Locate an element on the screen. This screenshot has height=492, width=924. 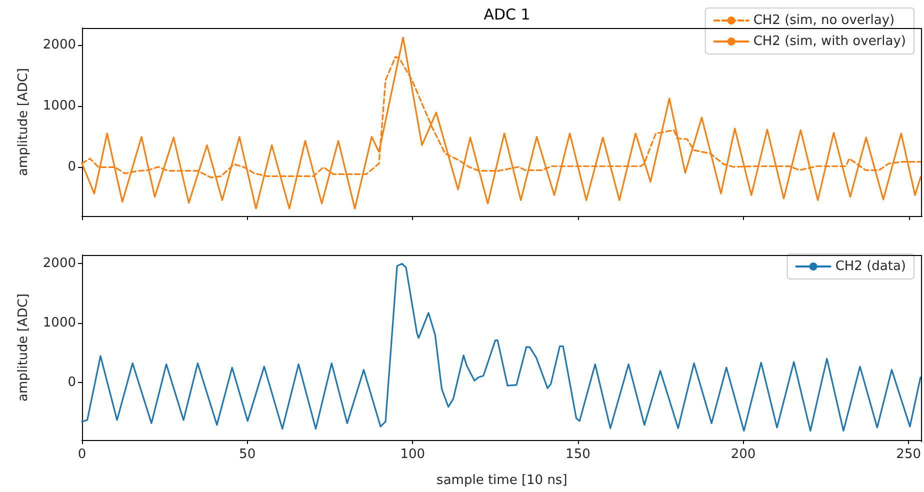
x-tick-label: 150 is located at coordinates (578, 454).